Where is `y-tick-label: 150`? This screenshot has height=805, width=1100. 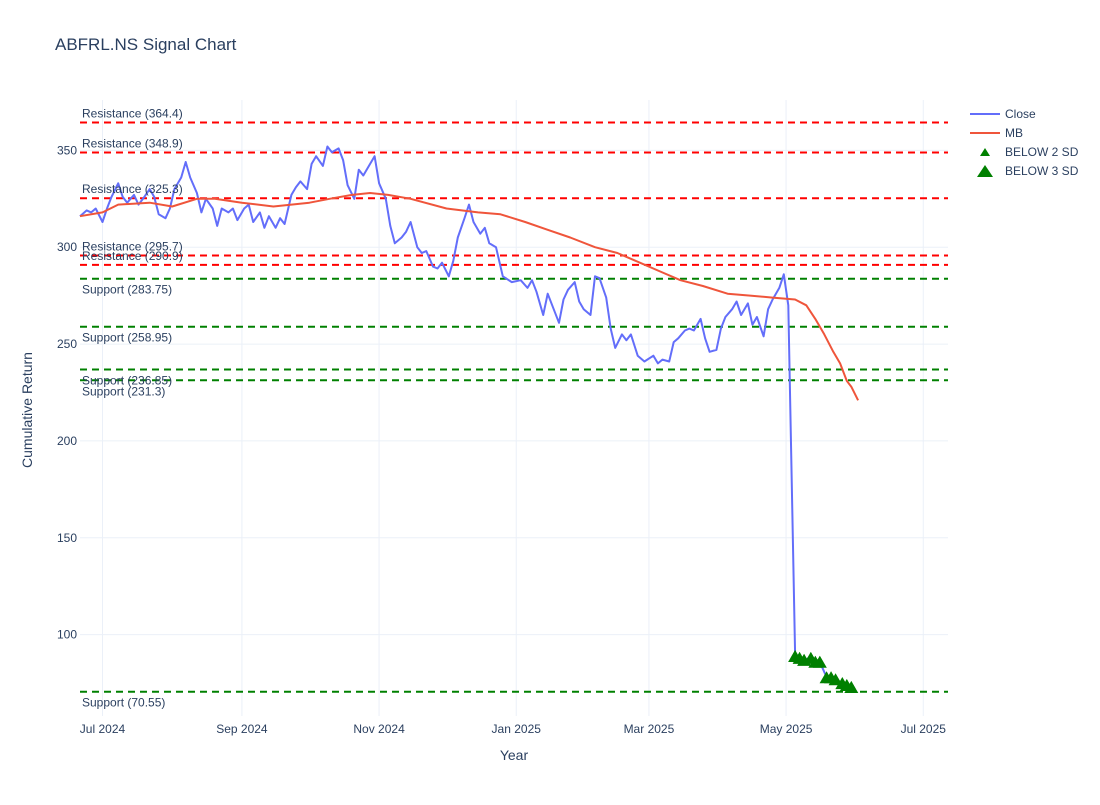
y-tick-label: 150 is located at coordinates (67, 538).